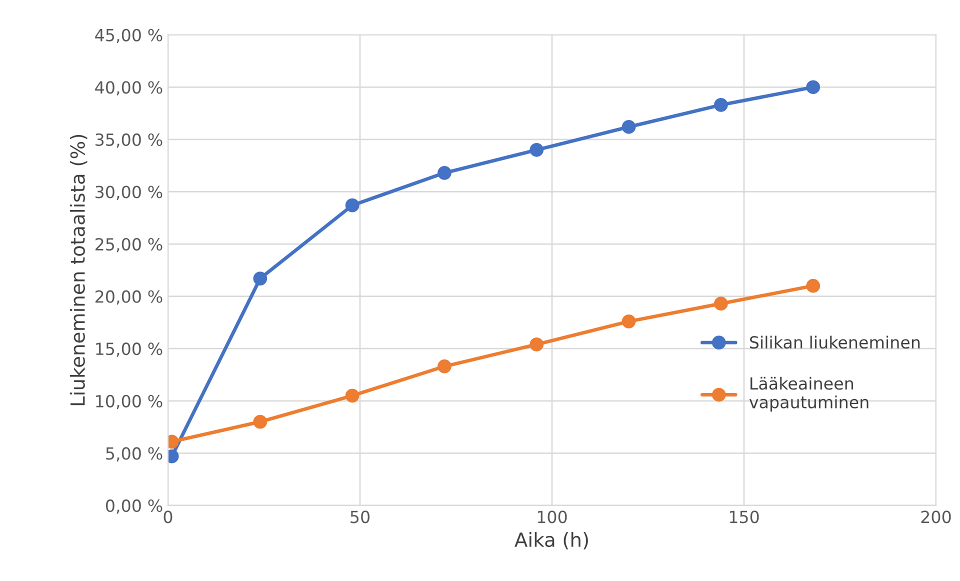 The height and width of the screenshot is (581, 960). What do you see at coordinates (129, 297) in the screenshot?
I see `y-tick-label: 20,00 %` at bounding box center [129, 297].